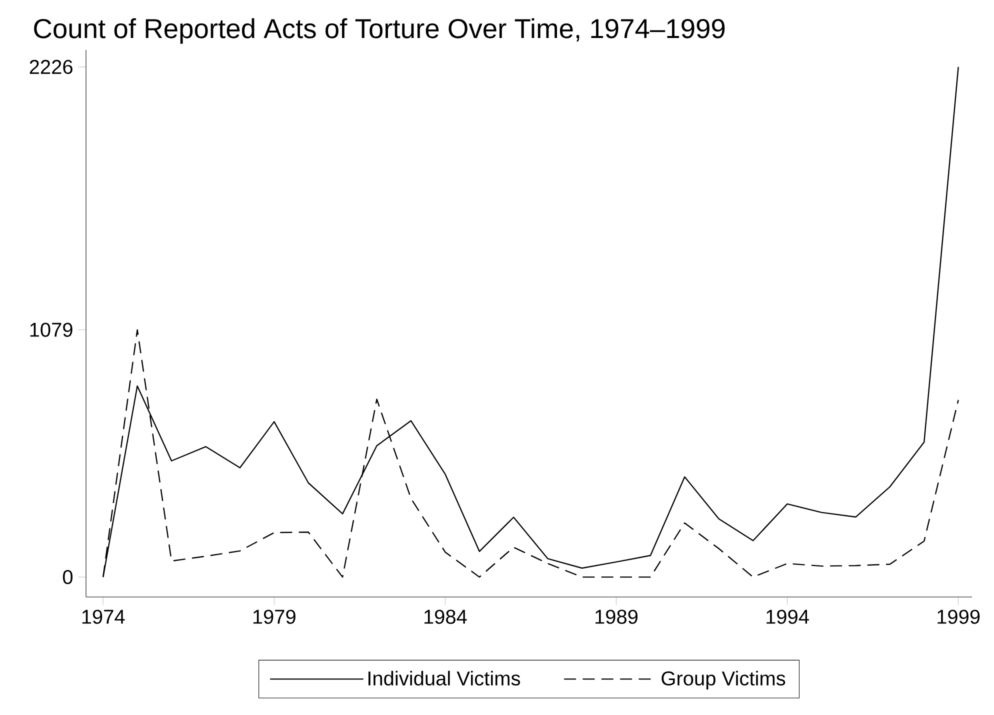  Describe the element at coordinates (67, 577) in the screenshot. I see `y-tick-label: 0` at that location.